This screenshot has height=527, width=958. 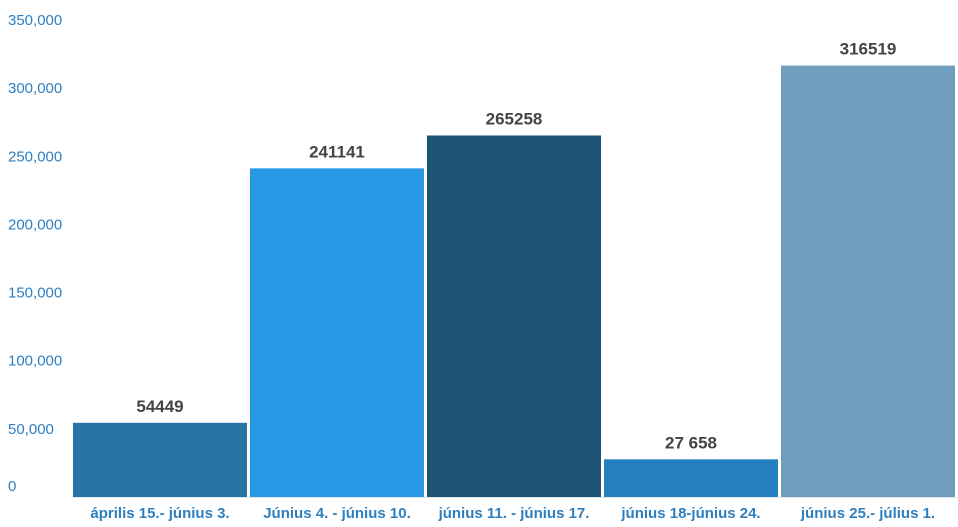 What do you see at coordinates (337, 151) in the screenshot?
I see `bar-value-label: 241141` at bounding box center [337, 151].